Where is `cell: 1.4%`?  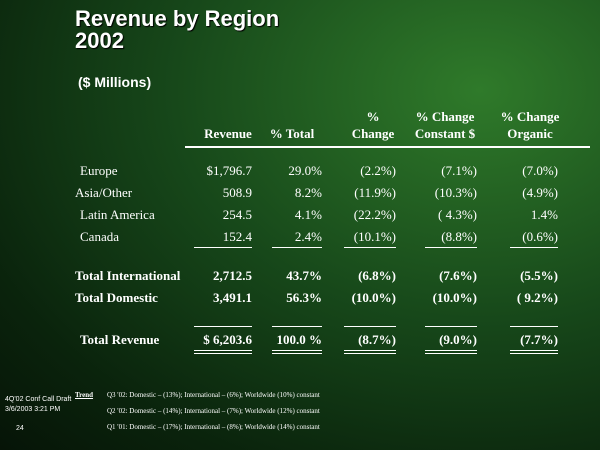
cell: 1.4% is located at coordinates (544, 214).